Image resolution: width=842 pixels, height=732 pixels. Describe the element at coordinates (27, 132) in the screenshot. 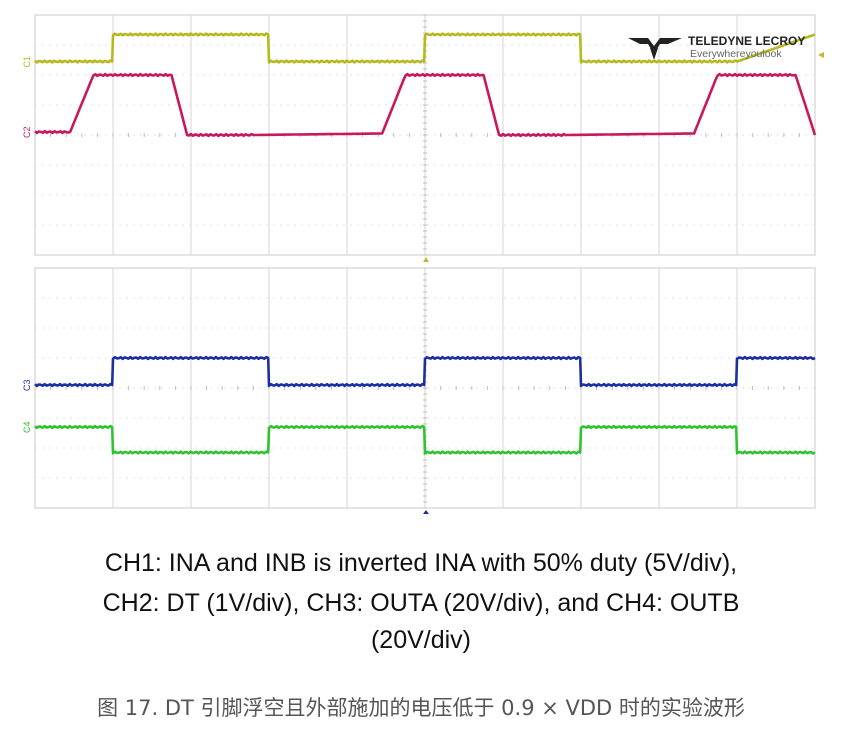

I see `channel-label-c2: C2` at that location.